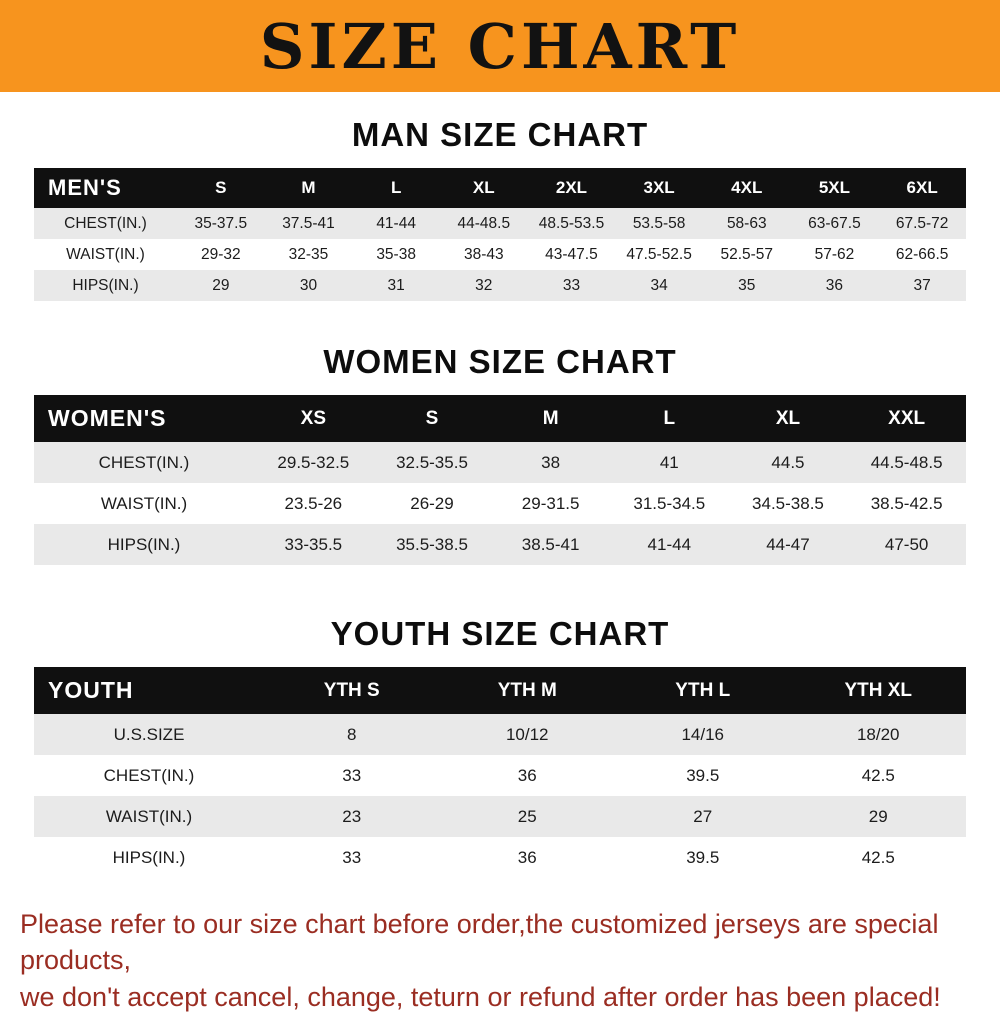 This screenshot has width=1000, height=1015. What do you see at coordinates (500, 418) in the screenshot?
I see `table-header-row: WOMEN'S XS S M L XL XXL` at bounding box center [500, 418].